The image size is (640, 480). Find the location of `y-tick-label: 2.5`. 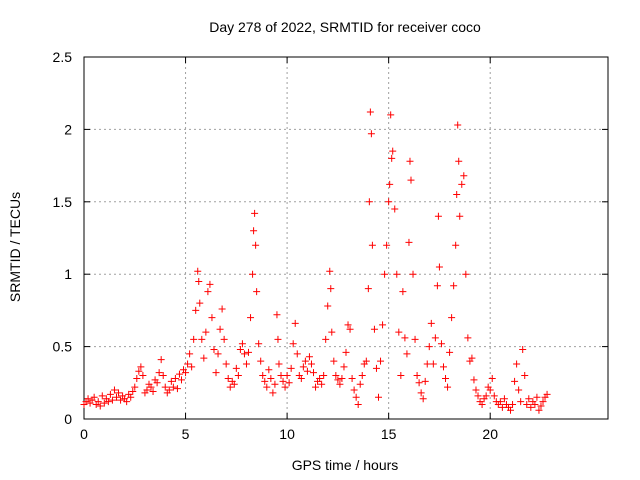

y-tick-label: 2.5 is located at coordinates (63, 57).